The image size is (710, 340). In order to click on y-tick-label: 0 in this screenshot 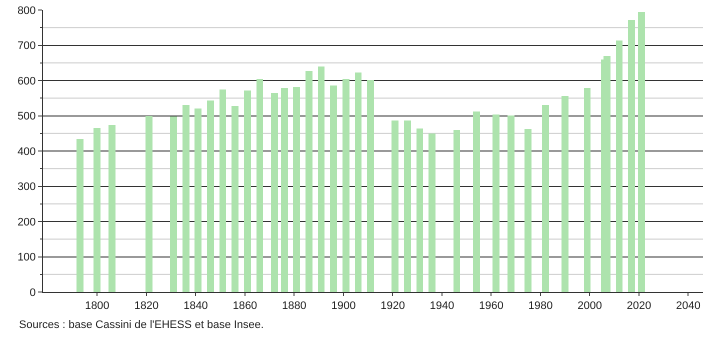, I will do `click(33, 292)`.